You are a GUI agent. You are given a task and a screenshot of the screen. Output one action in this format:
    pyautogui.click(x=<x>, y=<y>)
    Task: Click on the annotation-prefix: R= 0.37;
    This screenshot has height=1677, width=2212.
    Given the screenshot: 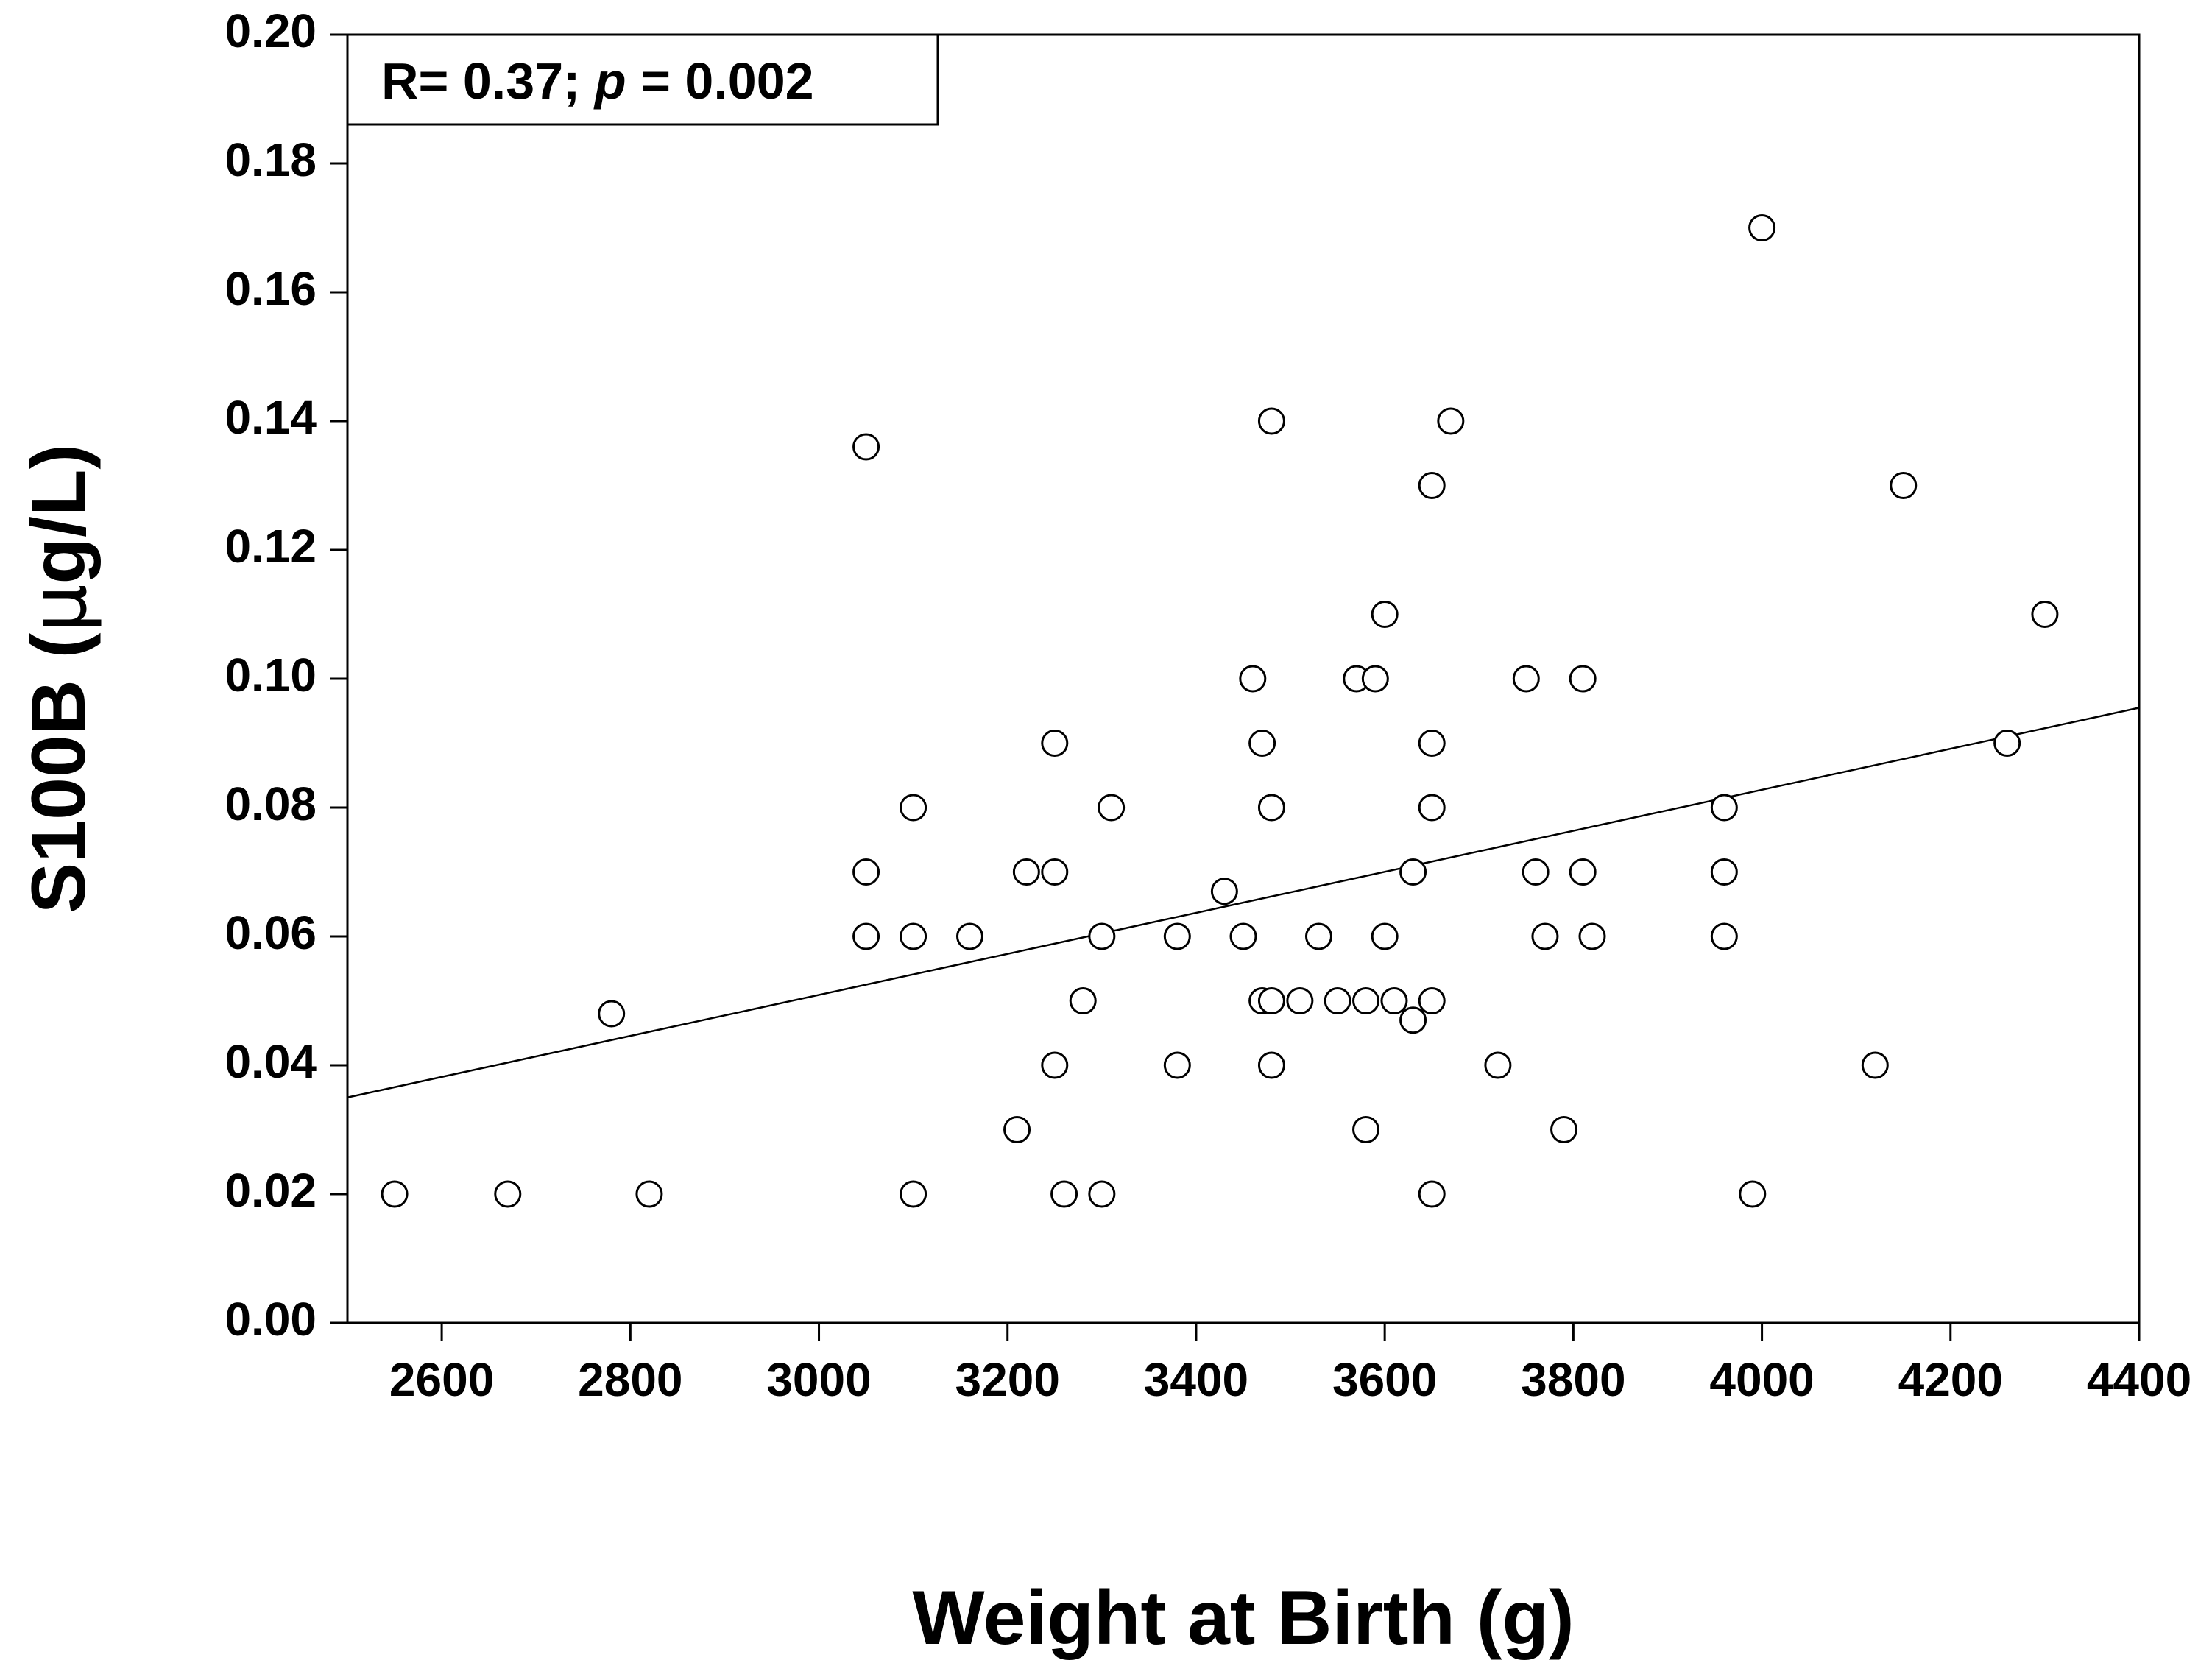 What is the action you would take?
    pyautogui.click(x=488, y=81)
    